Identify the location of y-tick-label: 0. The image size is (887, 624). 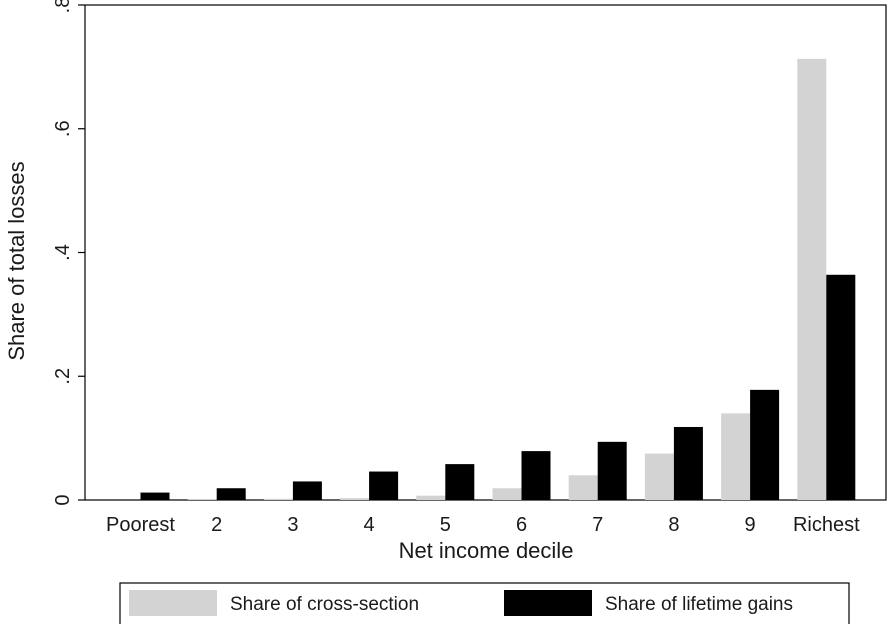
(63, 499).